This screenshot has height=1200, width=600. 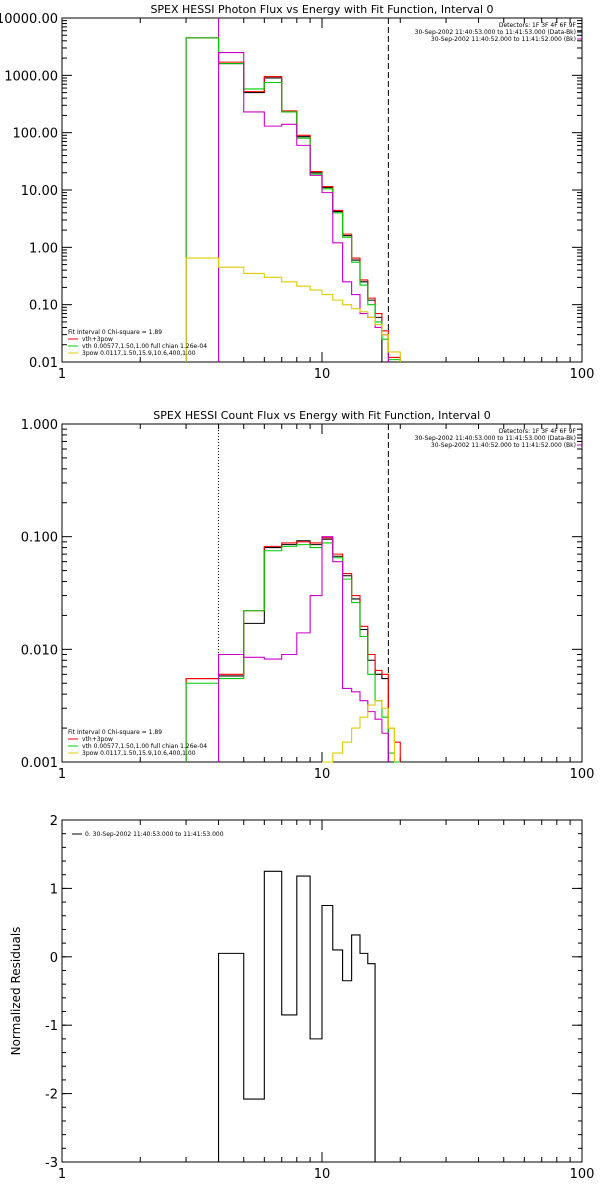 I want to click on y-tick-label: 0.010, so click(x=39, y=650).